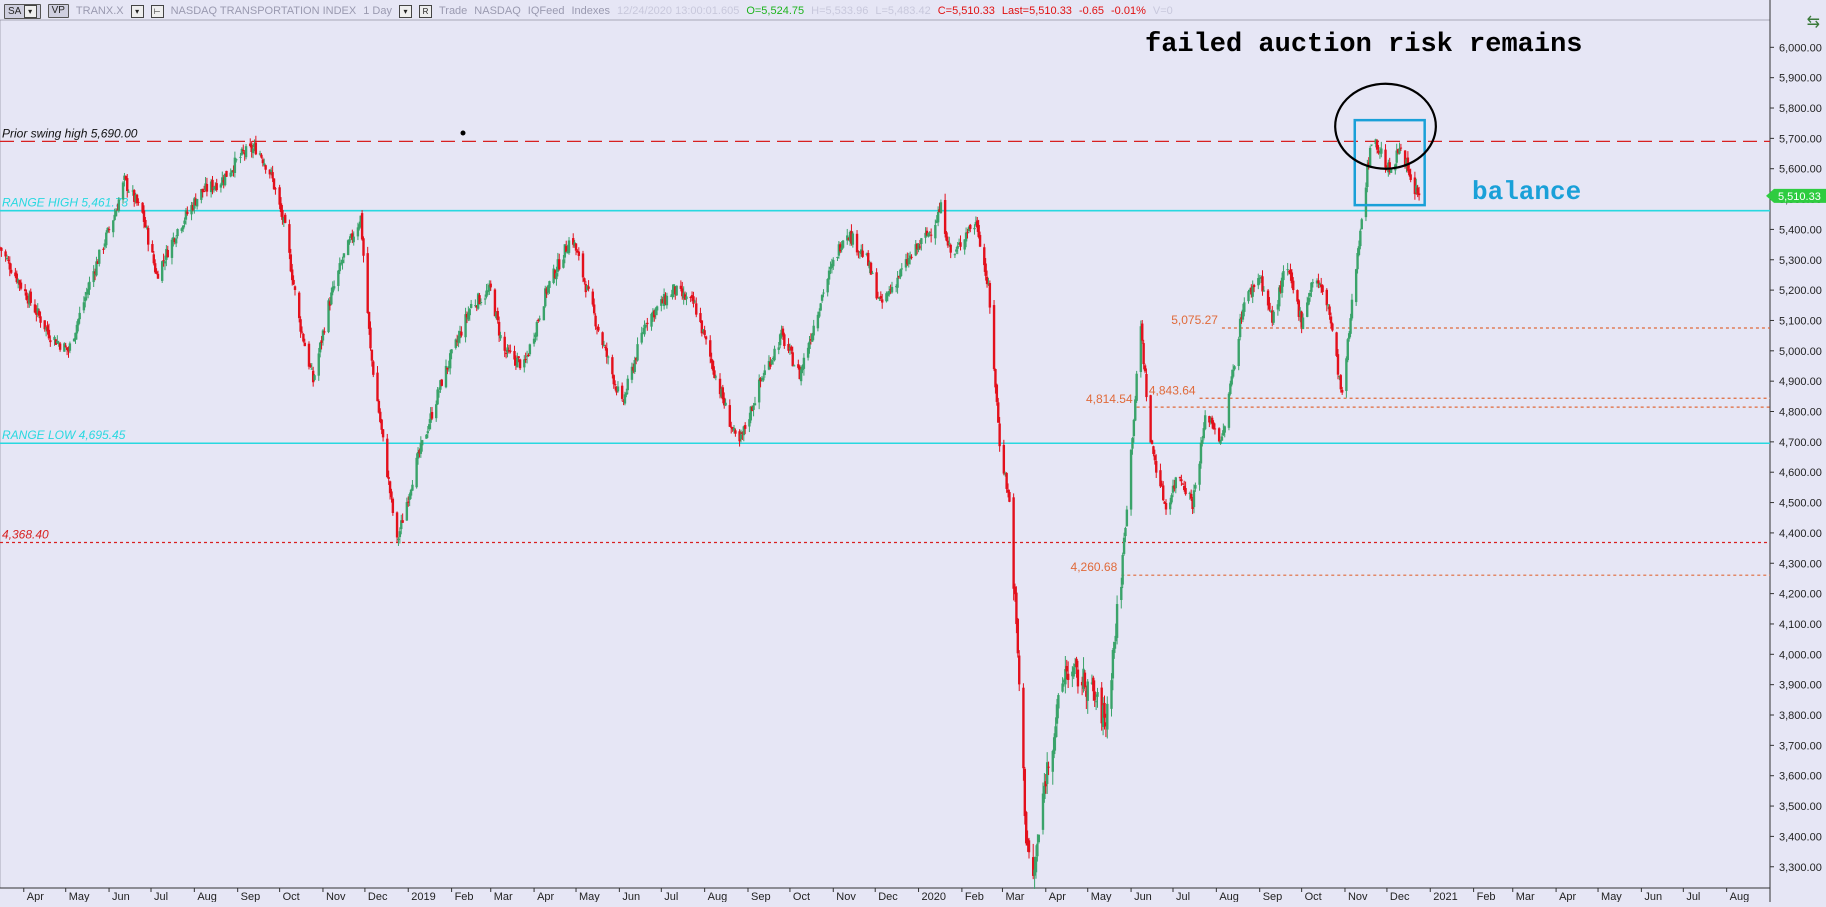 The image size is (1826, 907). Describe the element at coordinates (1525, 896) in the screenshot. I see `x-tick-label: Mar` at that location.